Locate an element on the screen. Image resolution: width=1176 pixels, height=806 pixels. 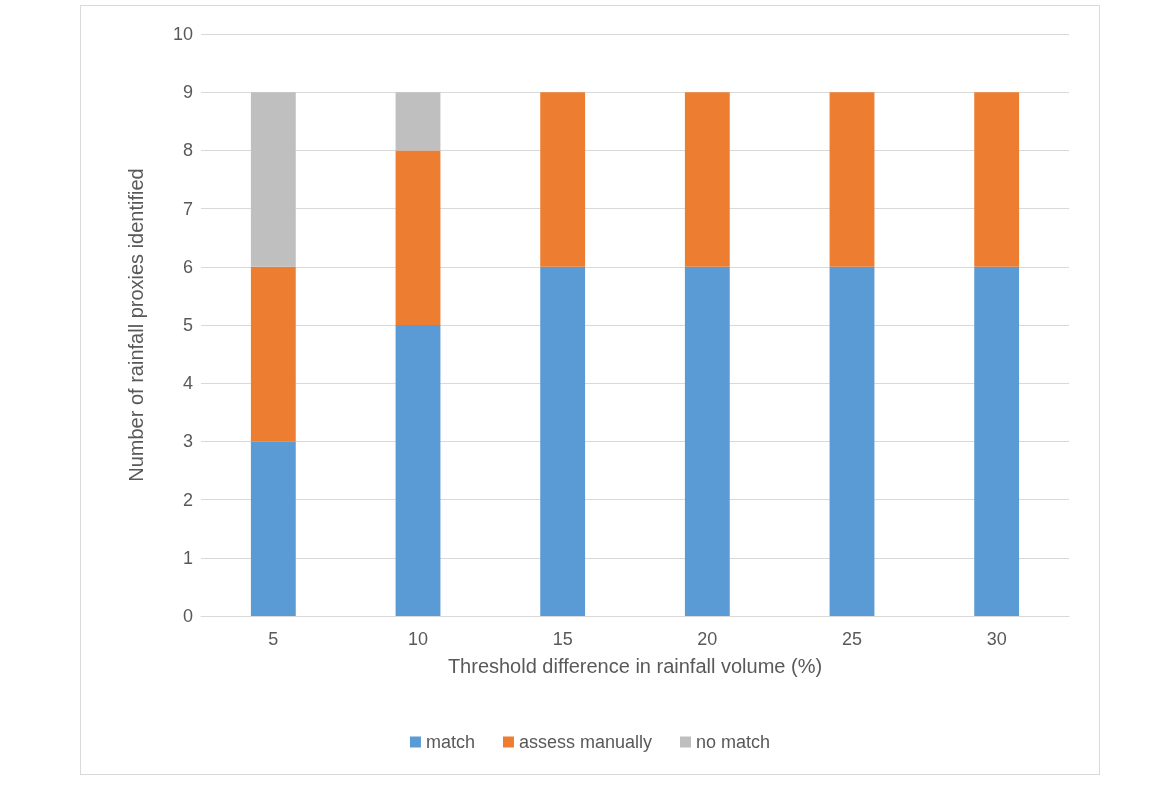
legend-label: no match is located at coordinates (733, 742).